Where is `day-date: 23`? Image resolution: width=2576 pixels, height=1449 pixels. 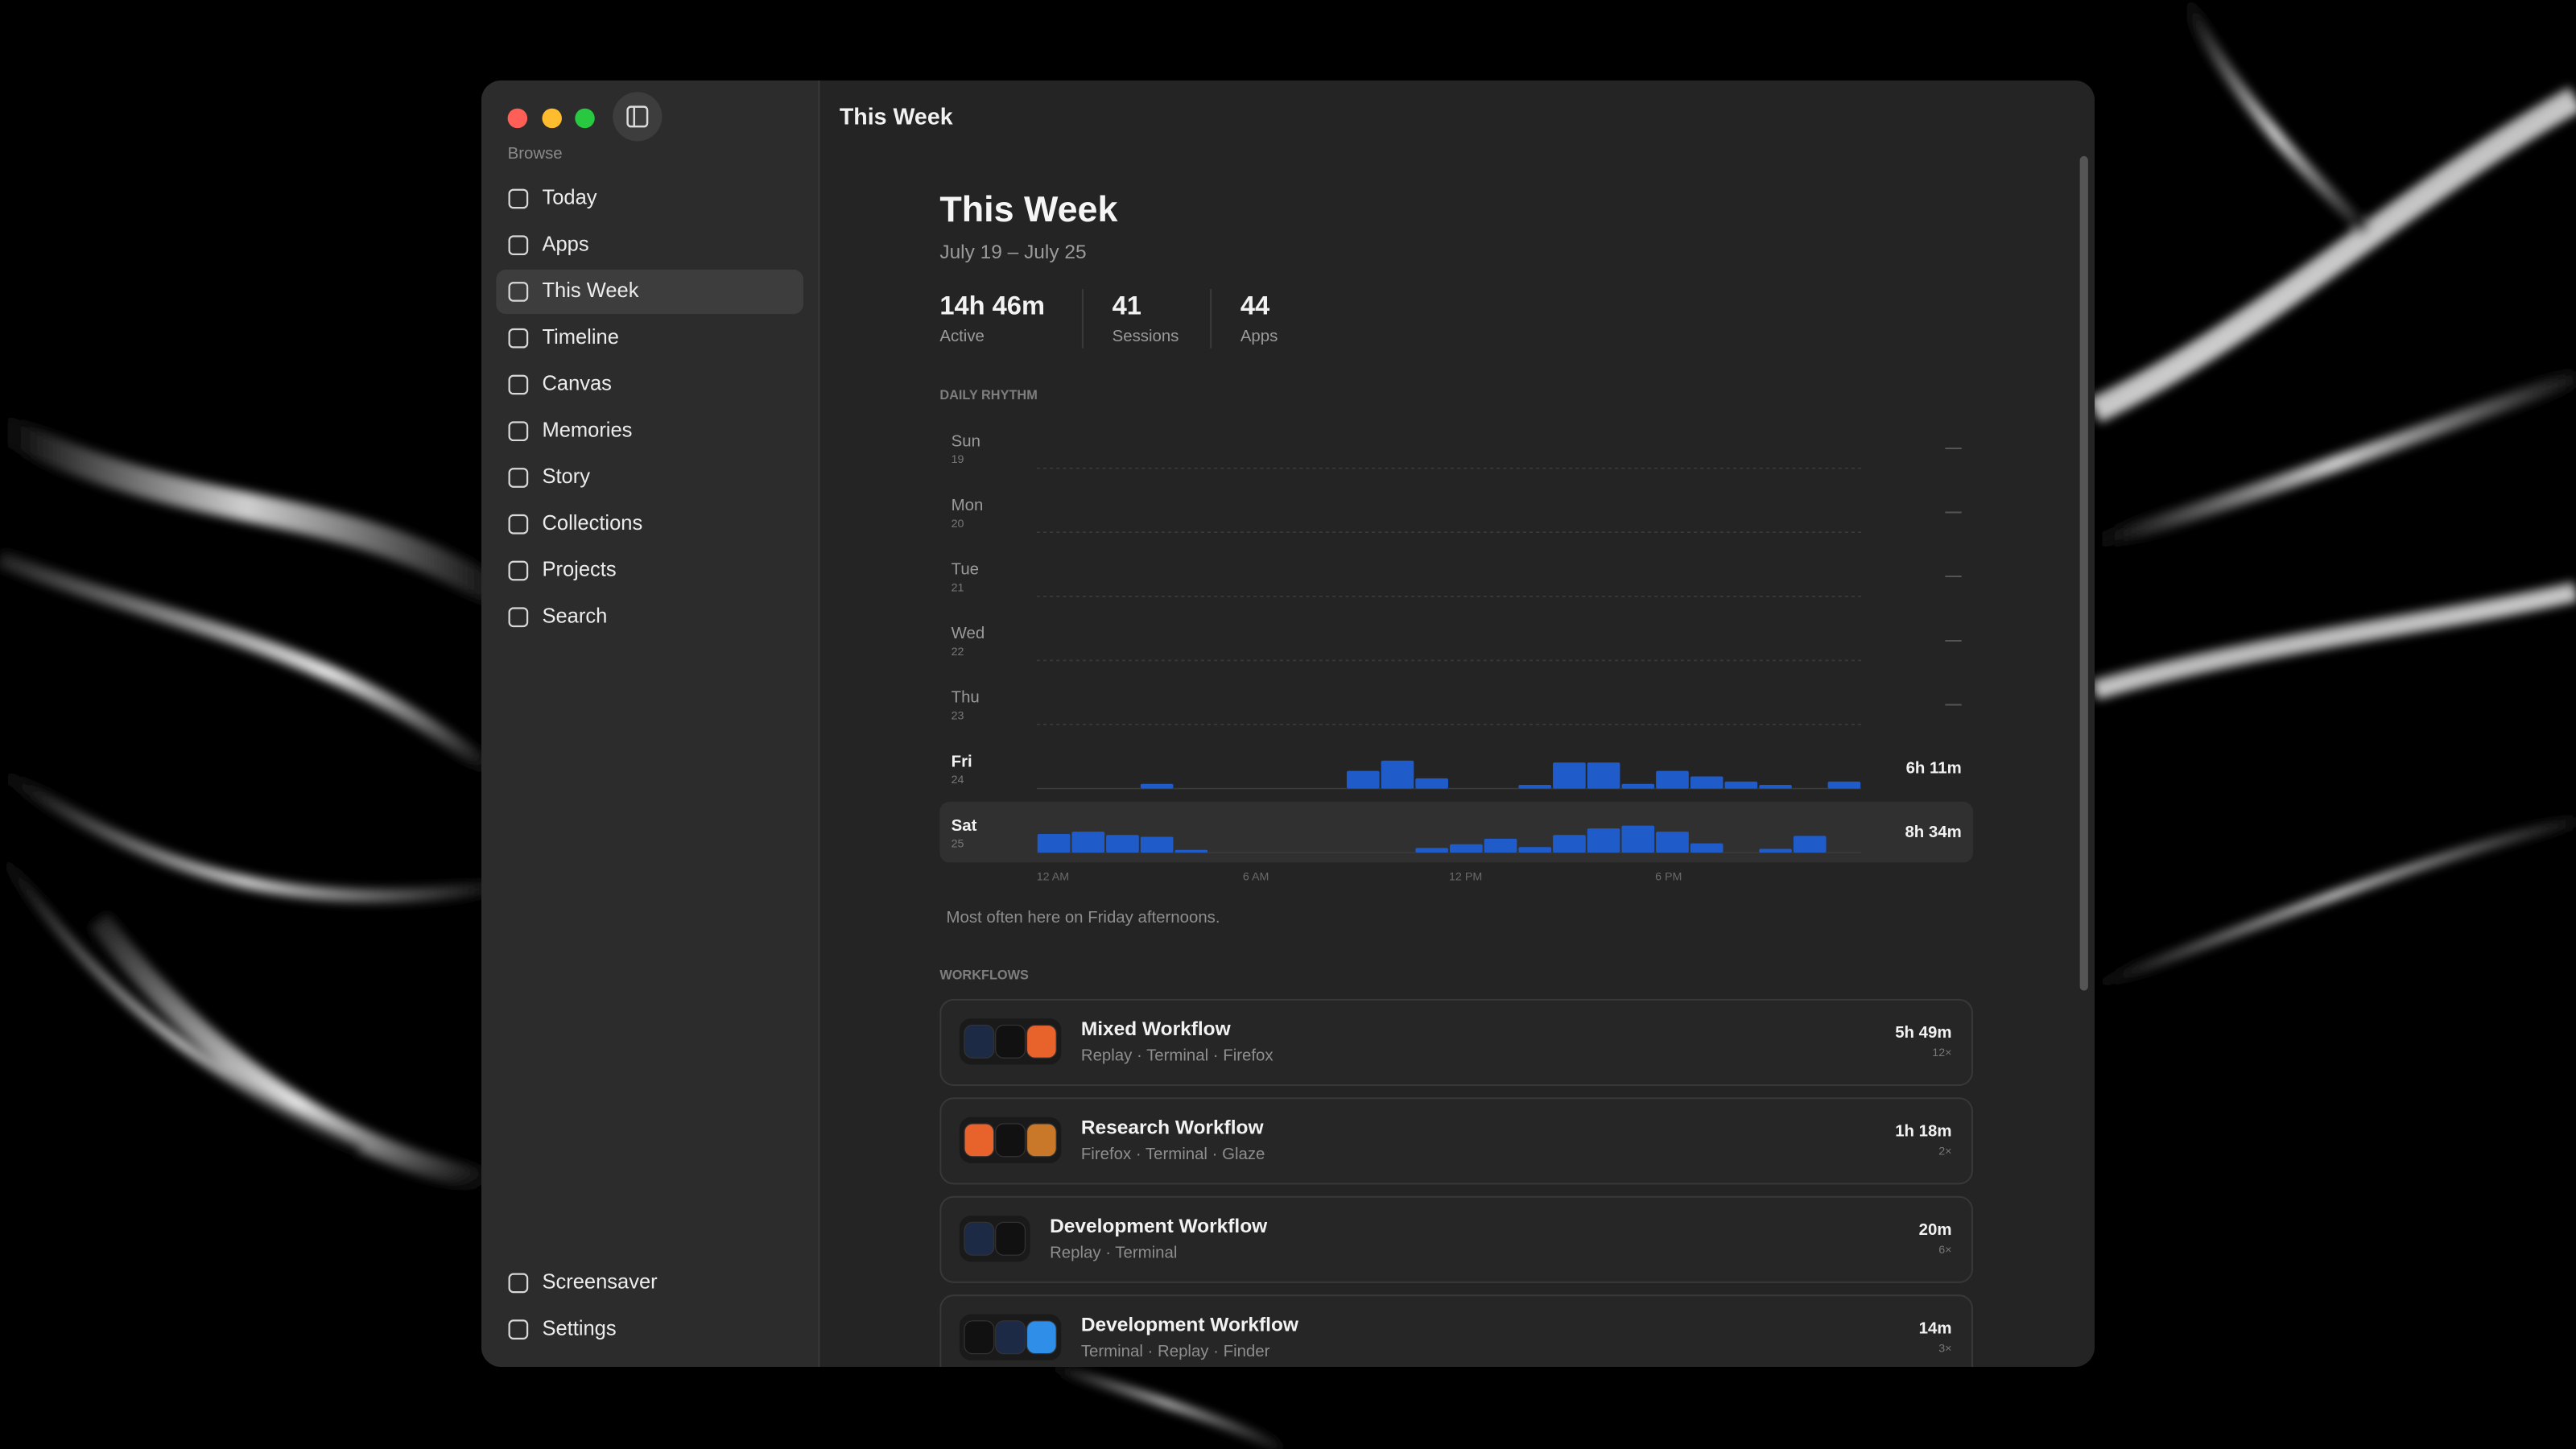 day-date: 23 is located at coordinates (958, 716).